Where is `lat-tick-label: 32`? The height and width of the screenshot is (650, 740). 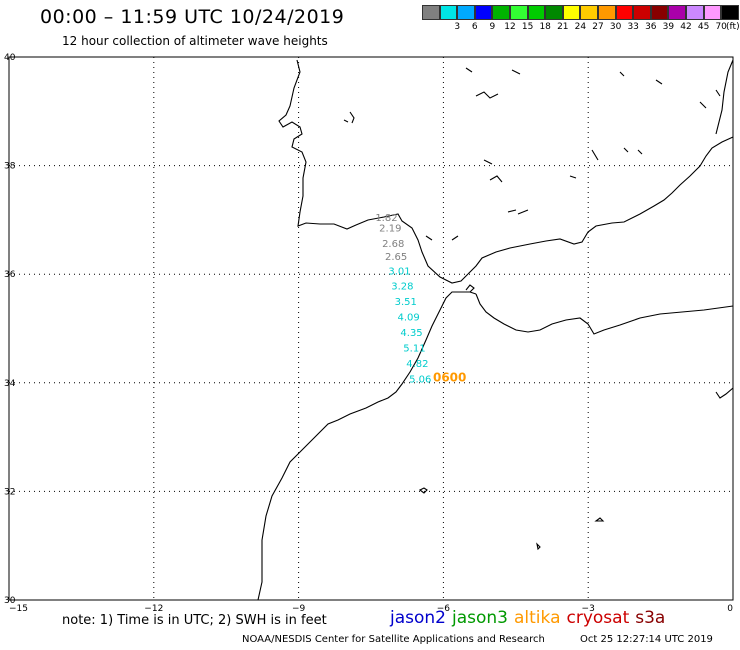 lat-tick-label: 32 is located at coordinates (9, 492).